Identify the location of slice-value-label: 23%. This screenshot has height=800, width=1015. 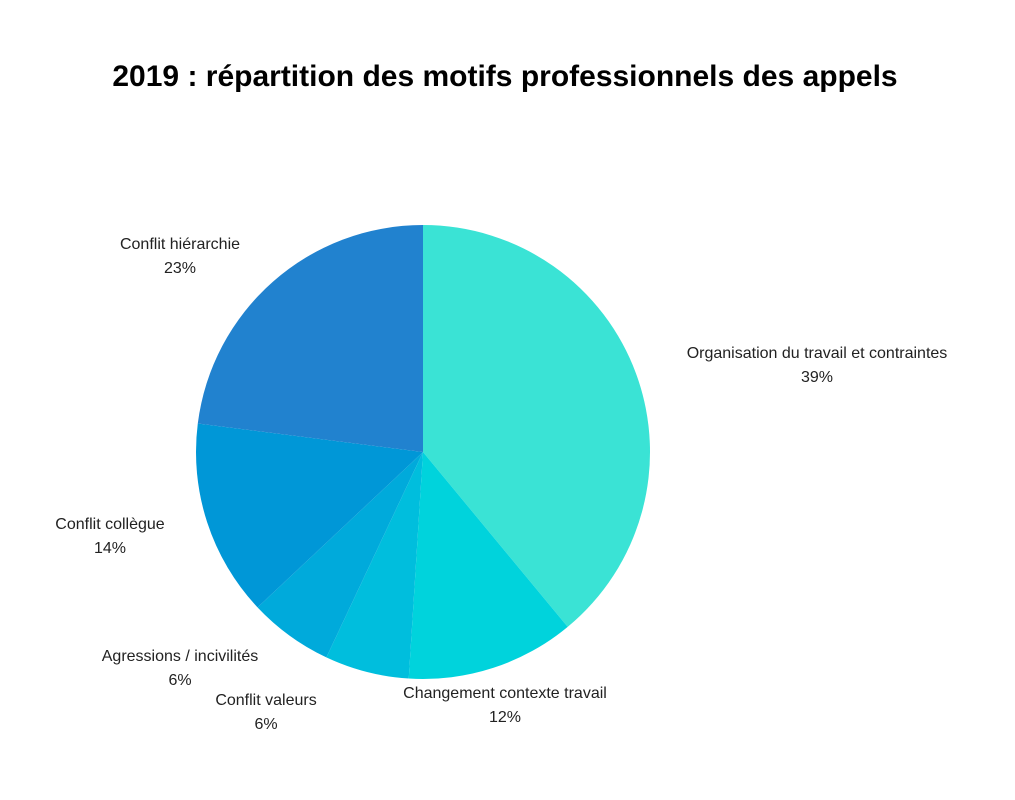
(180, 268).